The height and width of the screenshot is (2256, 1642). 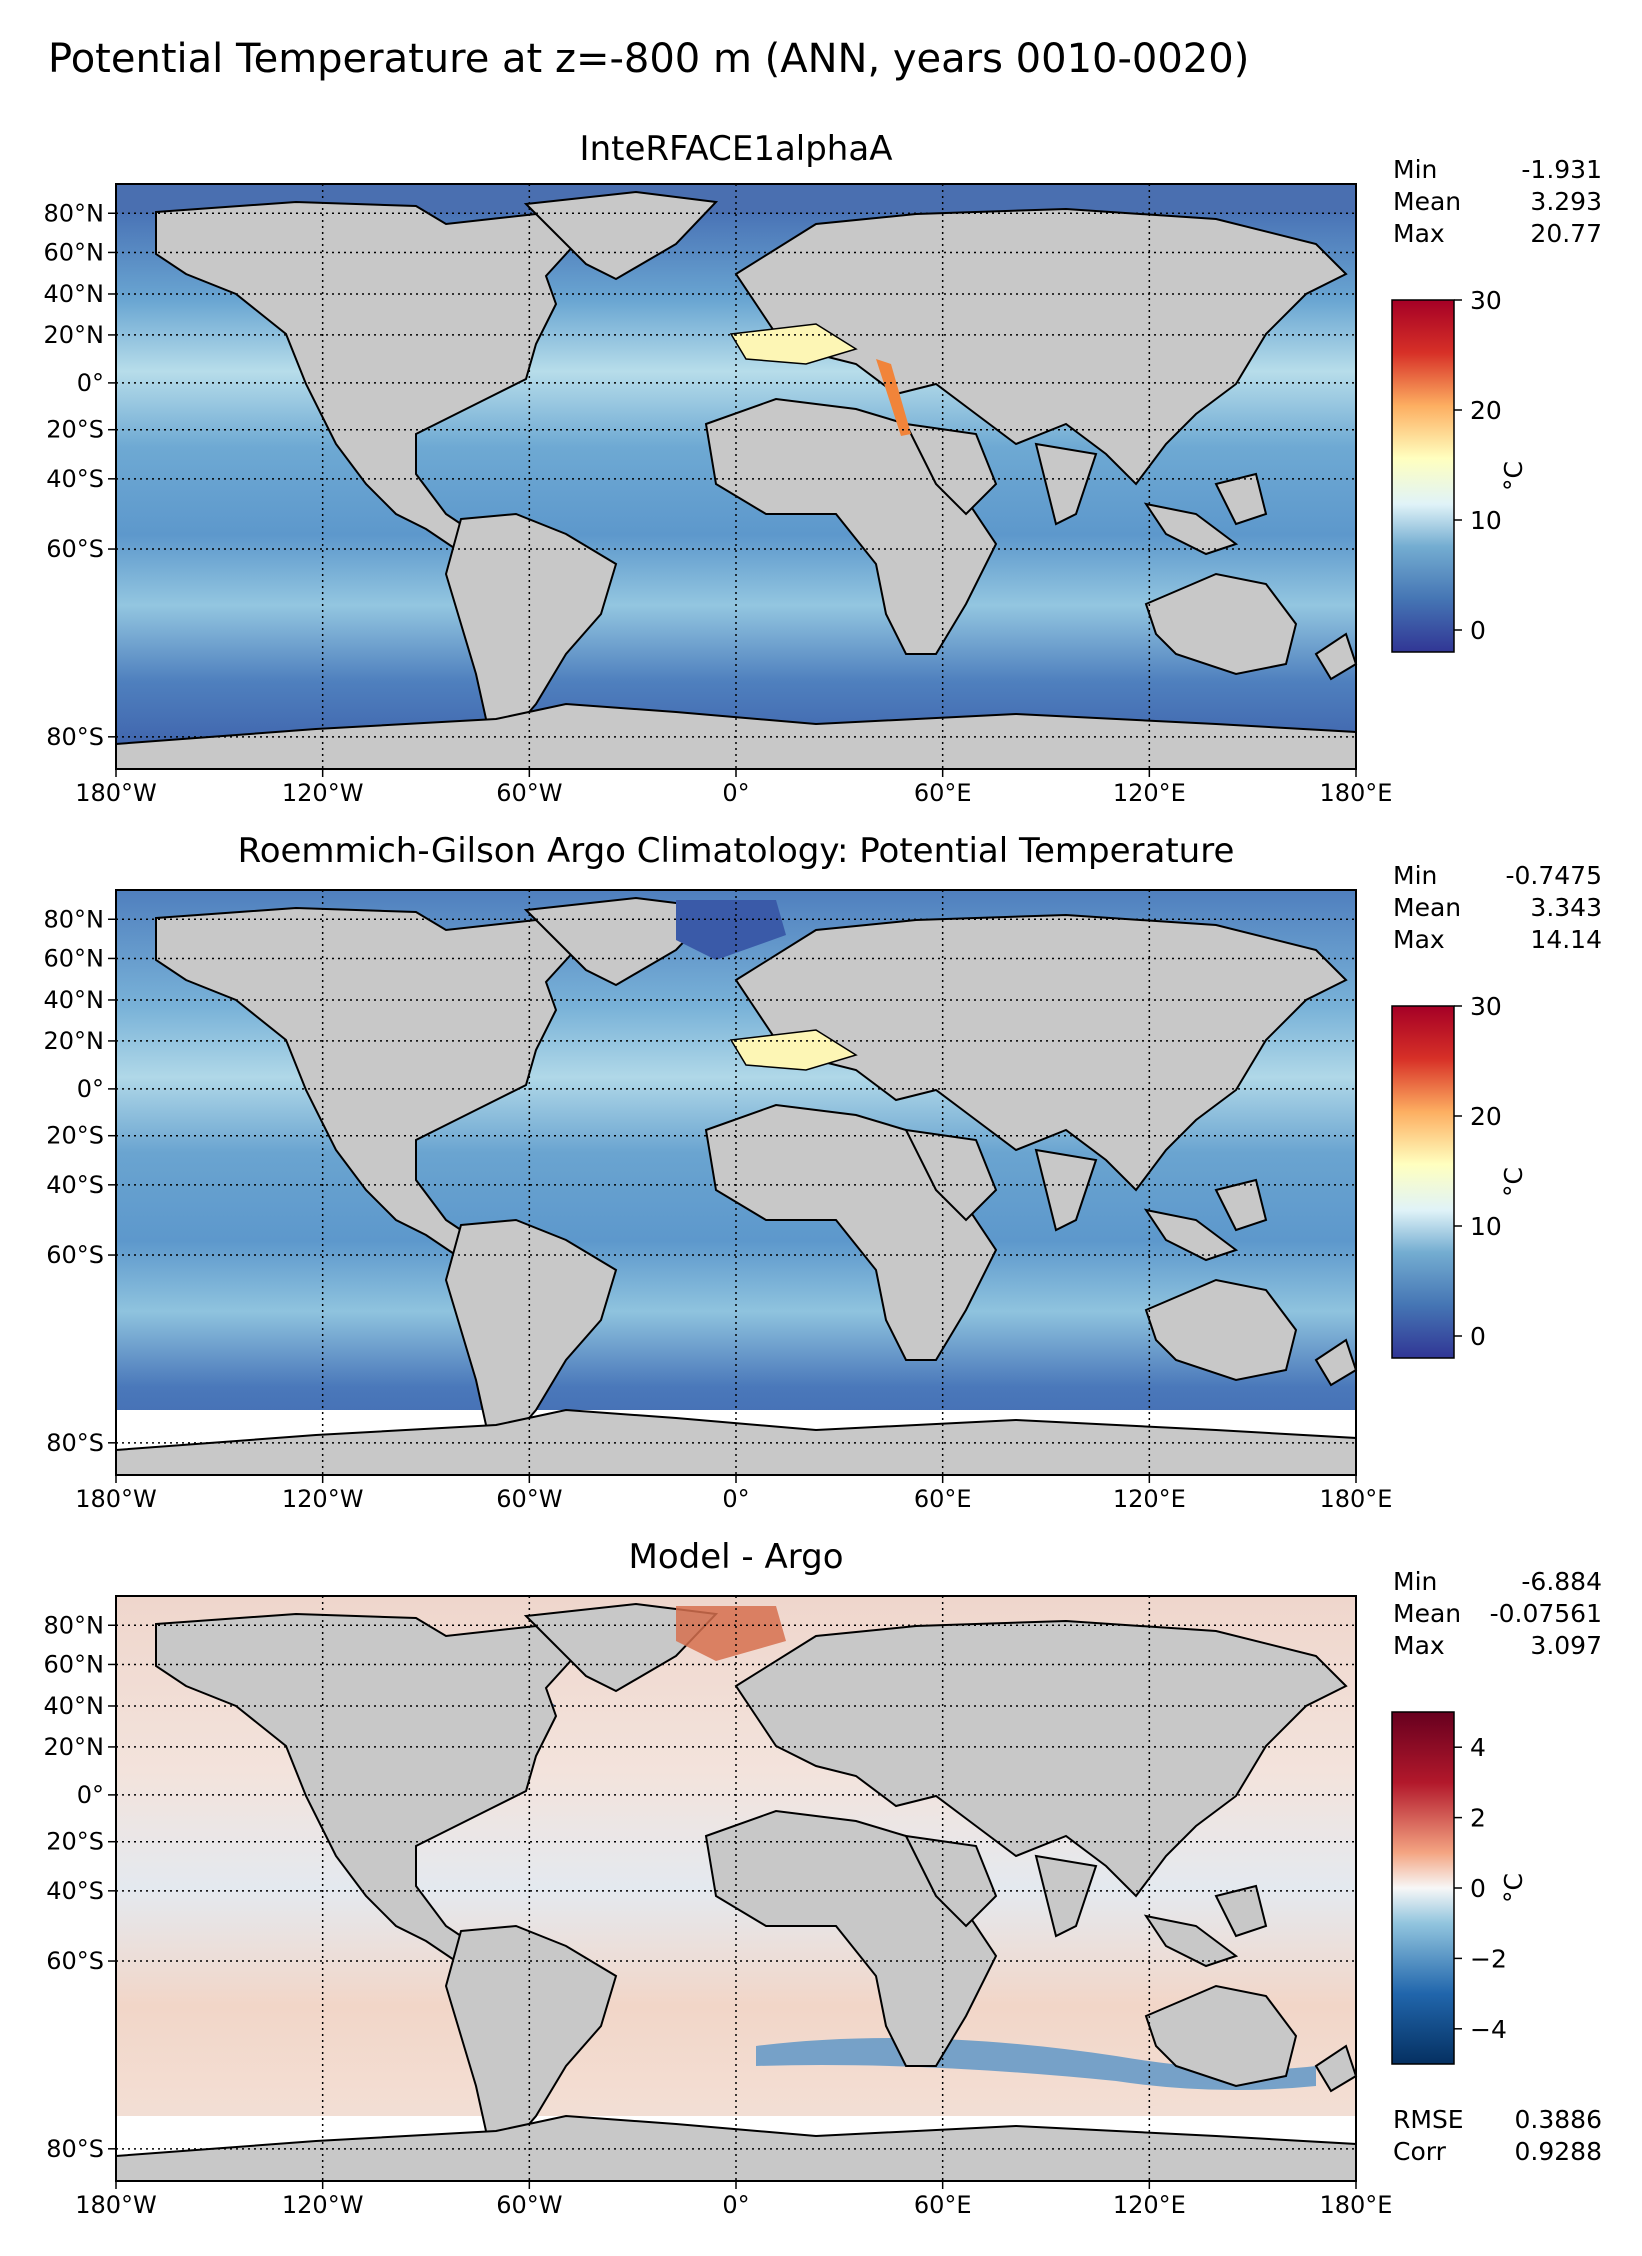 What do you see at coordinates (1566, 233) in the screenshot?
I see `stat-value: 20.77` at bounding box center [1566, 233].